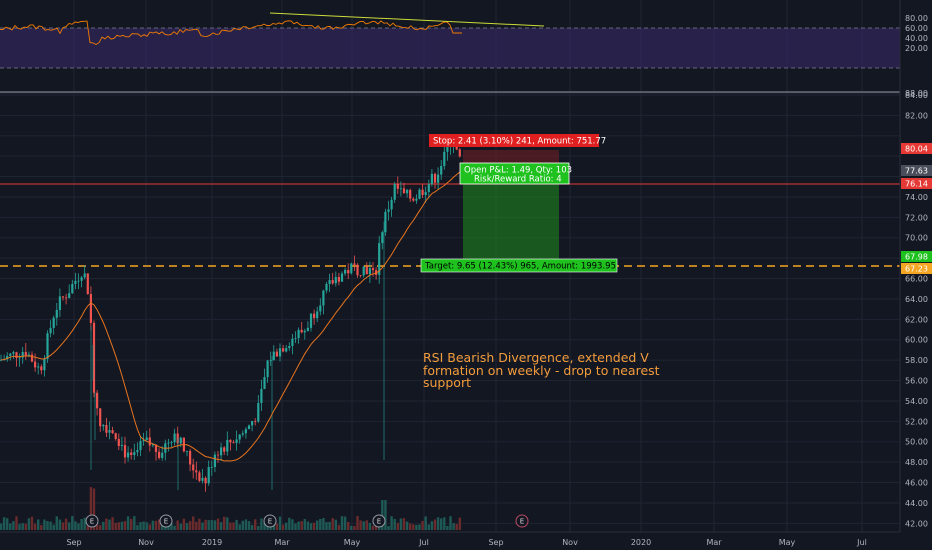  What do you see at coordinates (916, 38) in the screenshot?
I see `rsi-tick-label: 40.00` at bounding box center [916, 38].